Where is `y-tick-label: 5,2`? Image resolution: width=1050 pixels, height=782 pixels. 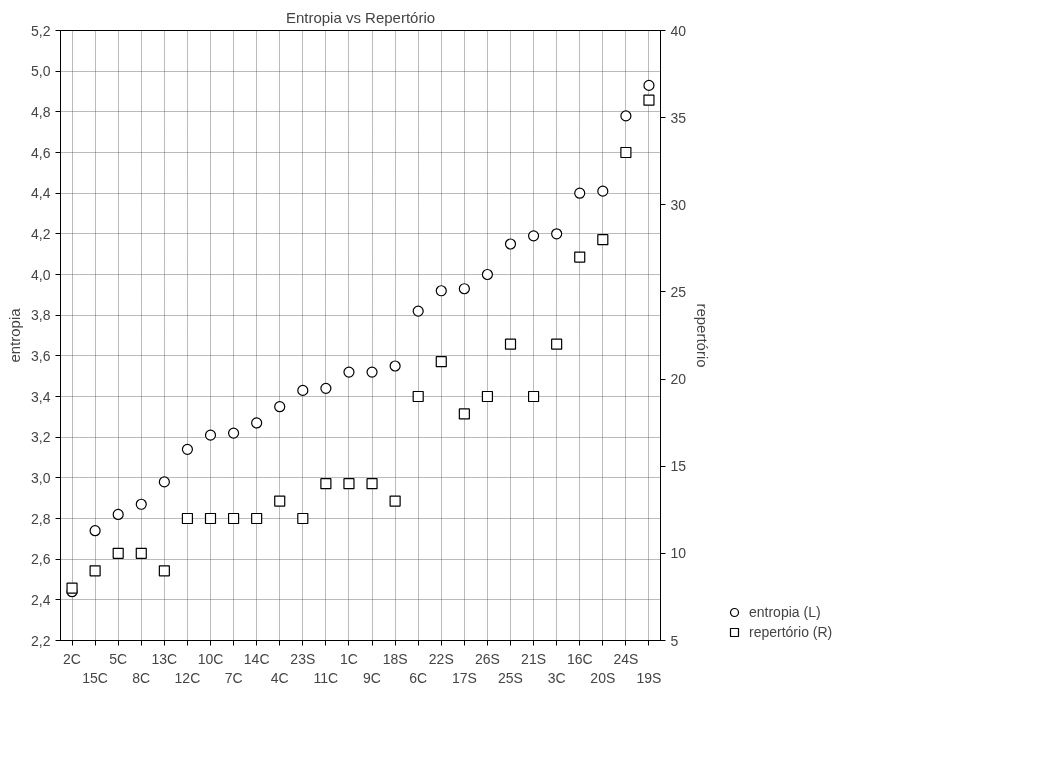
y-tick-label: 5,2 is located at coordinates (41, 30).